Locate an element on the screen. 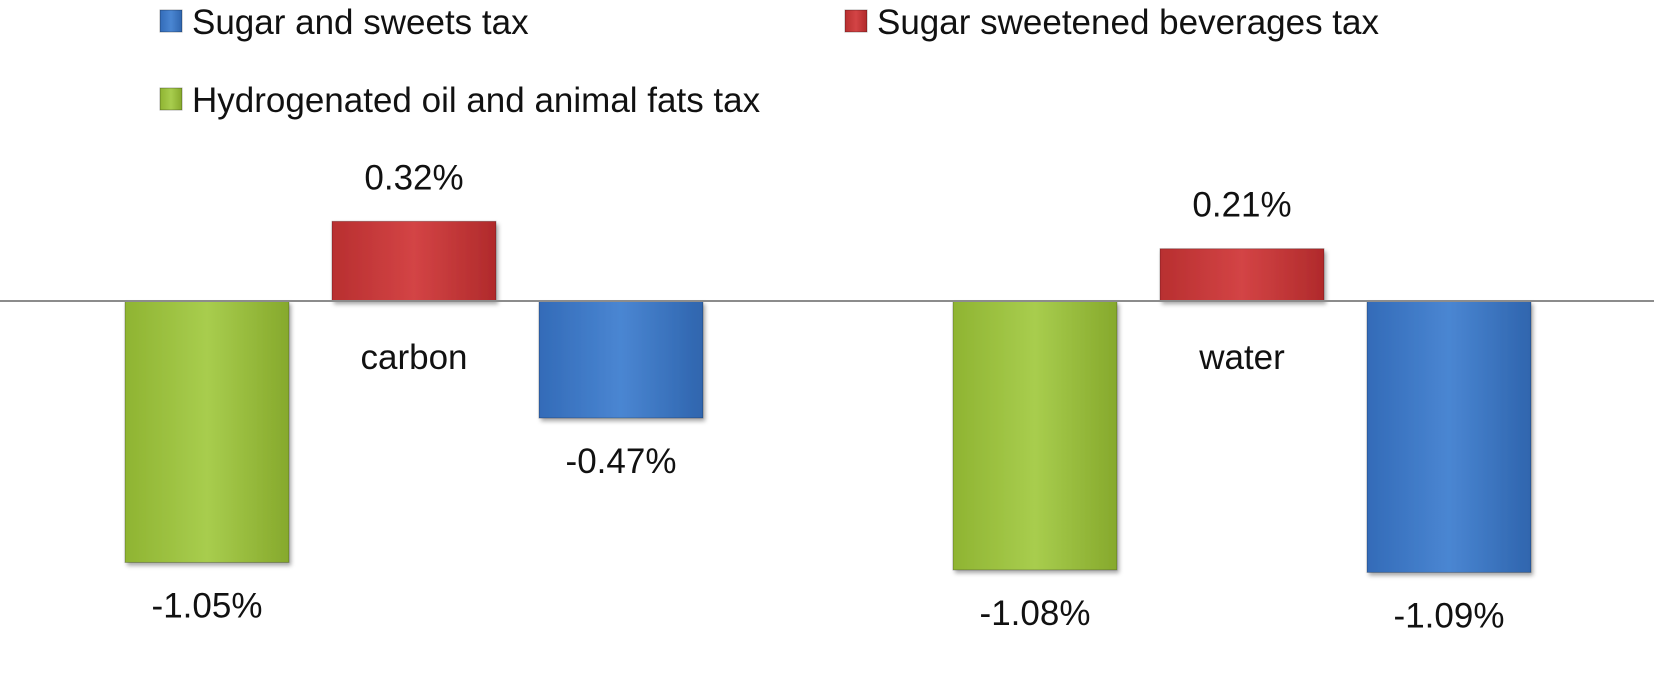 The width and height of the screenshot is (1654, 679). legend-label-sugar-sweetened-beverages-tax: Sugar sweetened beverages tax is located at coordinates (1128, 22).